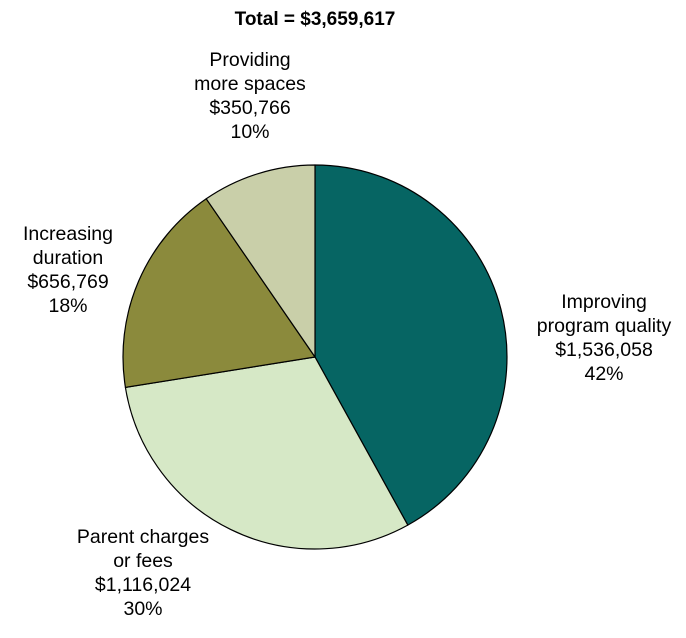 This screenshot has height=638, width=686. What do you see at coordinates (604, 338) in the screenshot?
I see `slice-label-1: Improving program quality $1,536,058 42%` at bounding box center [604, 338].